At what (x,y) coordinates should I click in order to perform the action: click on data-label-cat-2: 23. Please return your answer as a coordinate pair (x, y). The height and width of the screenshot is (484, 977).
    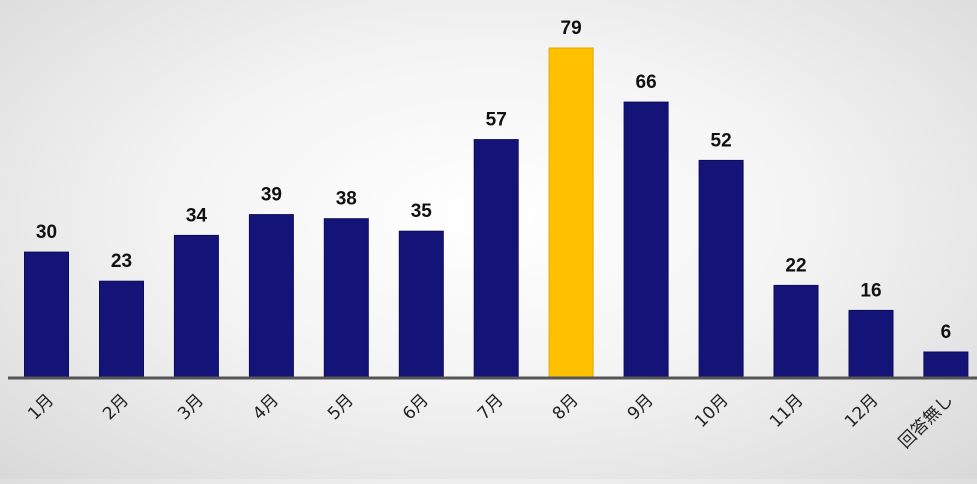
    Looking at the image, I should click on (121, 261).